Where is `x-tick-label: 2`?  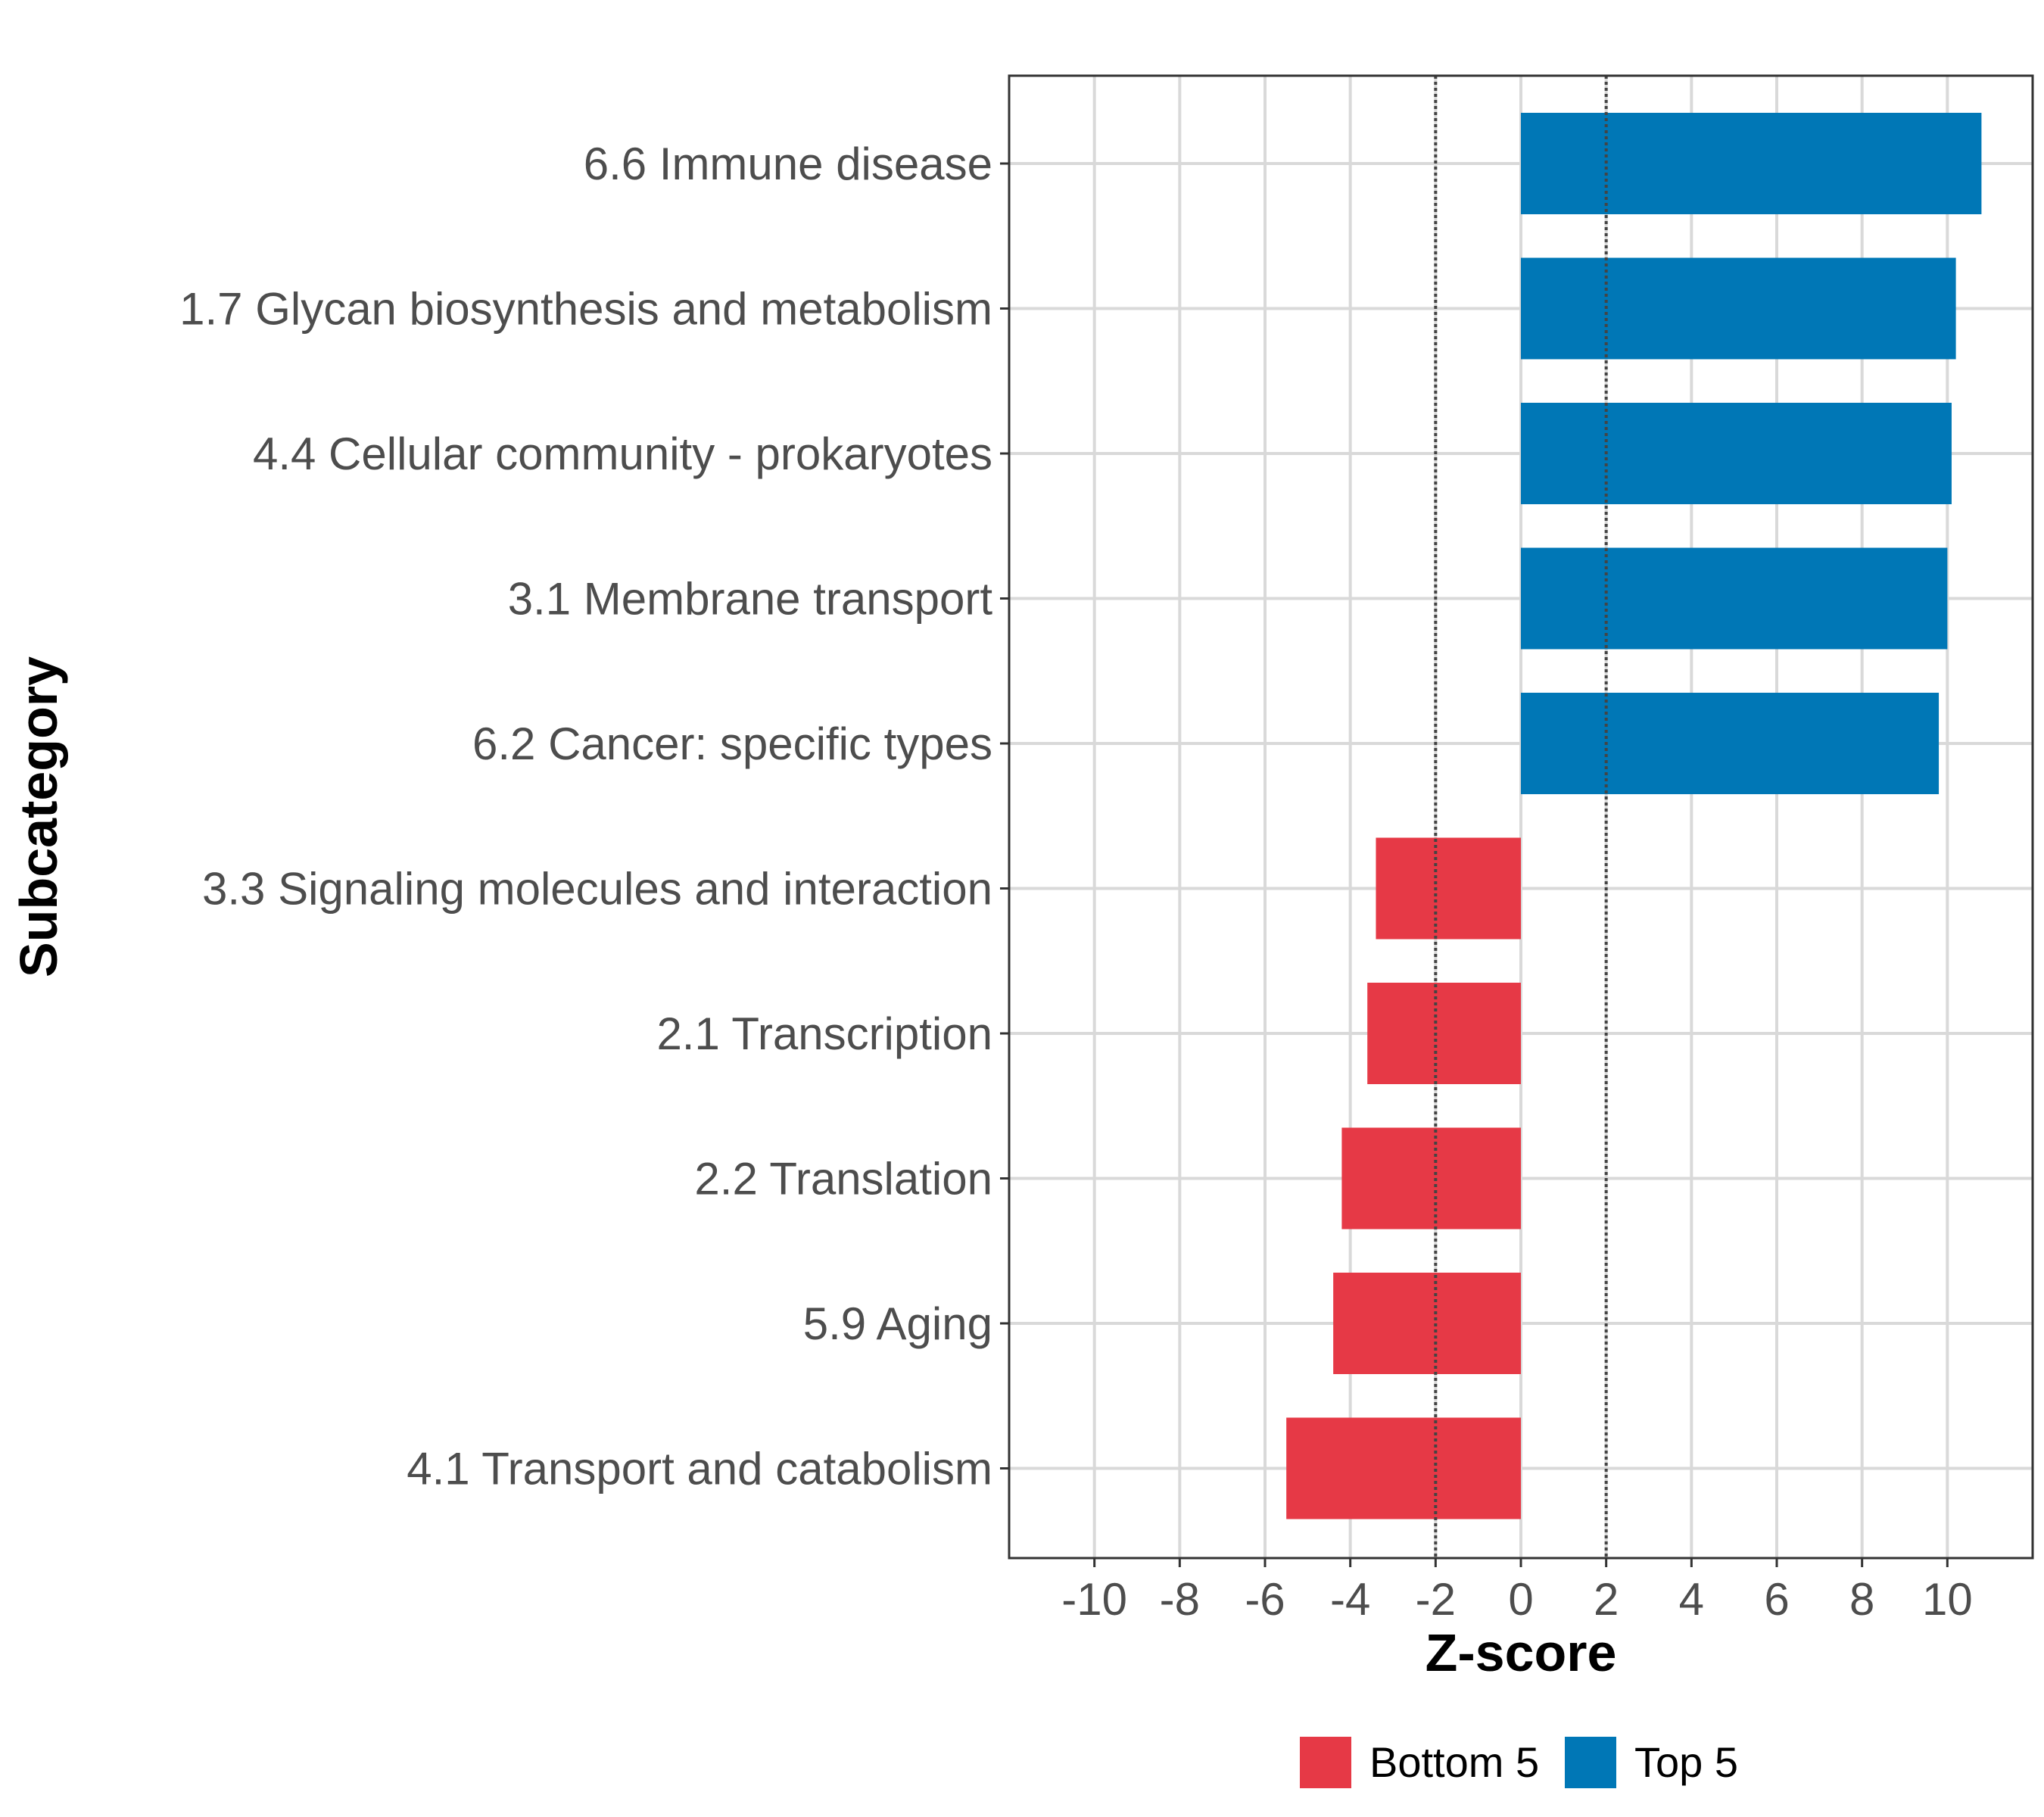 x-tick-label: 2 is located at coordinates (1606, 1599).